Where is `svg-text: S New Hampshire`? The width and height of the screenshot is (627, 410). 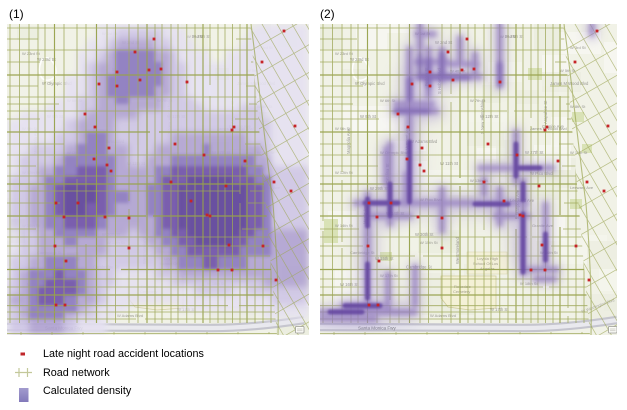
svg-text: S New Hampshire is located at coordinates (482, 117).